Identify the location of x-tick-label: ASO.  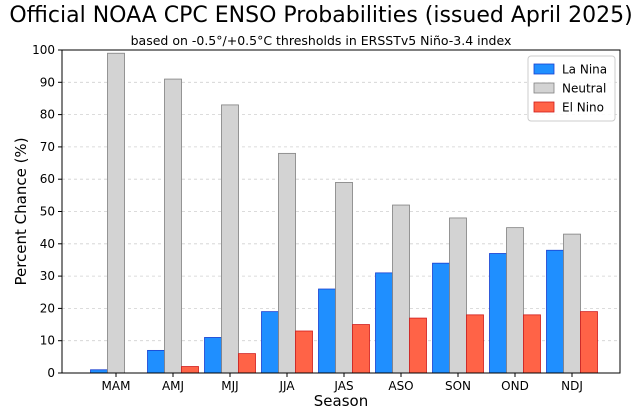
(400, 386).